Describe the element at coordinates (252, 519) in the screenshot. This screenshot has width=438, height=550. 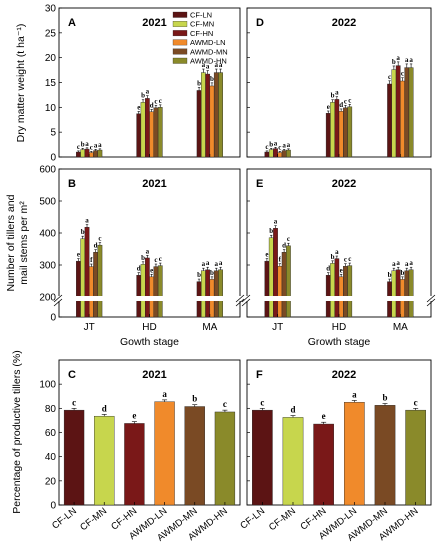
I see `panel-f-xtick-label: CF-LN` at that location.